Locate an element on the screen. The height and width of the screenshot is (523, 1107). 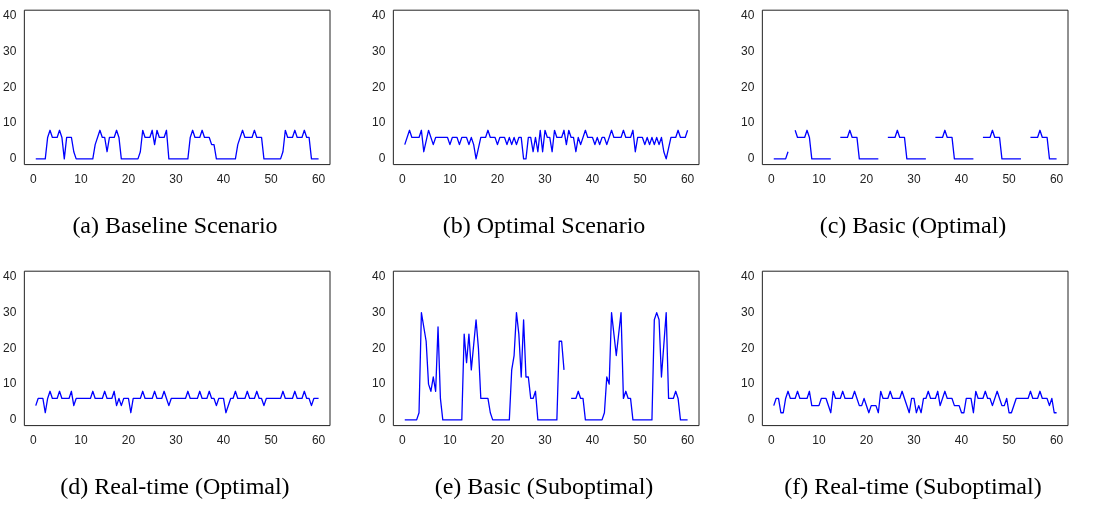
text: (d) Real-time (Optimal) is located at coordinates (175, 486).